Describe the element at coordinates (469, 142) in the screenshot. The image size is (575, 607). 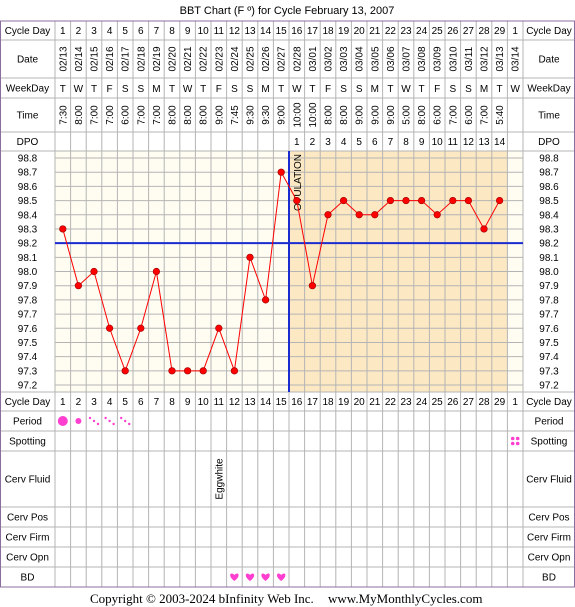
I see `dpo-label: 12` at that location.